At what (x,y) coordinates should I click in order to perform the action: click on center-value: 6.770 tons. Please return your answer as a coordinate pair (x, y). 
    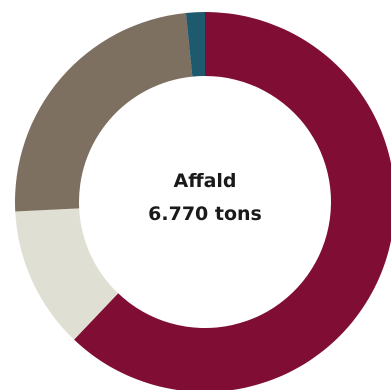
    Looking at the image, I should click on (205, 214).